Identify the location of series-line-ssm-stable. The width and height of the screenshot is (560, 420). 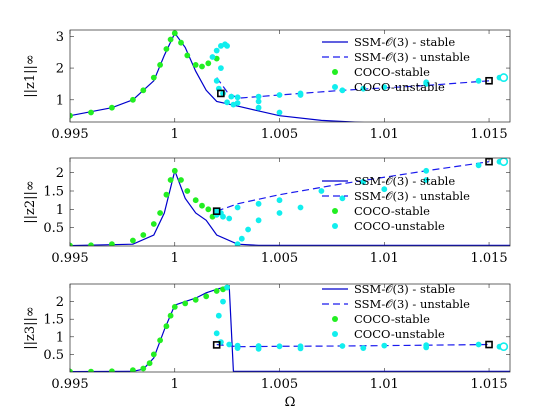
(290, 207).